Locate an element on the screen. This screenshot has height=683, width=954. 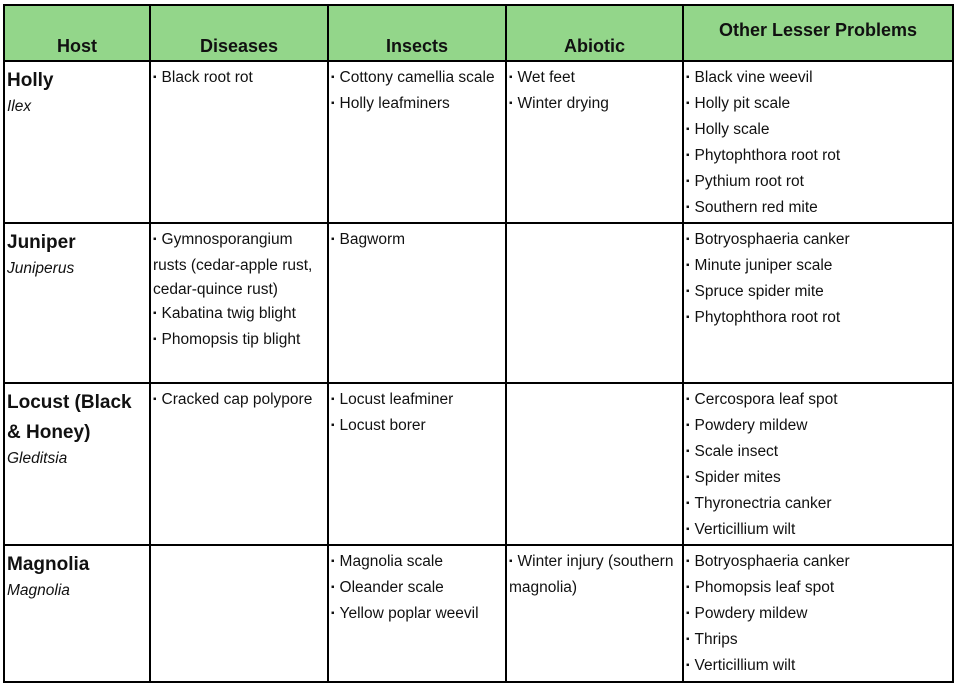
host-cell: Holly Ilex is located at coordinates (77, 142).